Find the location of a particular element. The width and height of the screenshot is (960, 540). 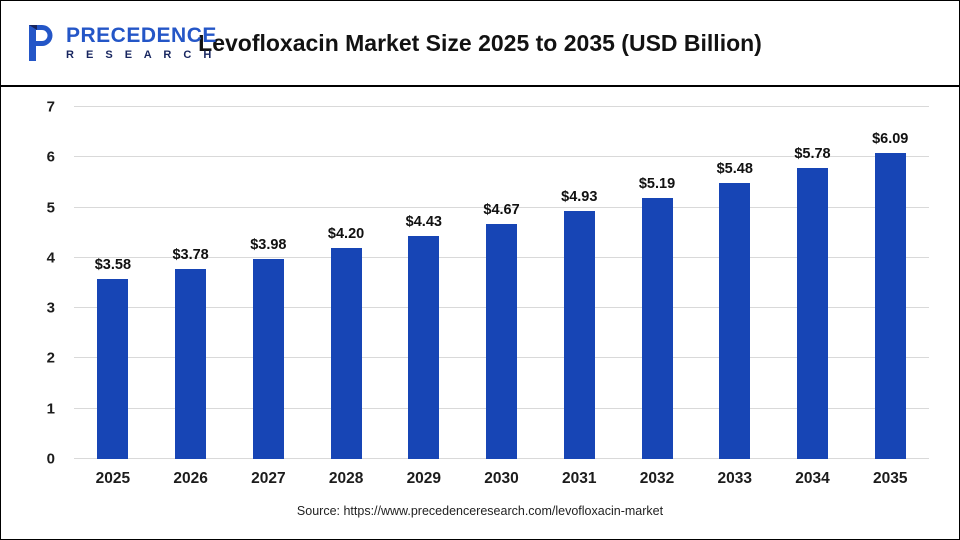

x-axis-label: 2028 is located at coordinates (346, 478).